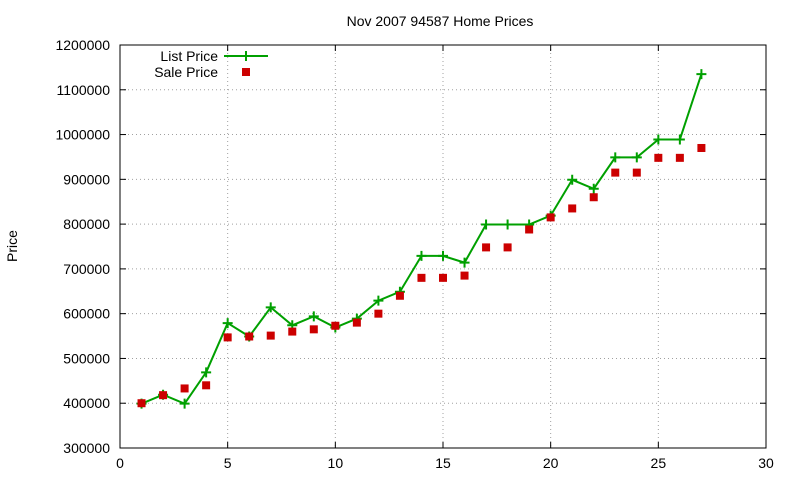  Describe the element at coordinates (82, 135) in the screenshot. I see `y-tick-label: 1000000` at that location.